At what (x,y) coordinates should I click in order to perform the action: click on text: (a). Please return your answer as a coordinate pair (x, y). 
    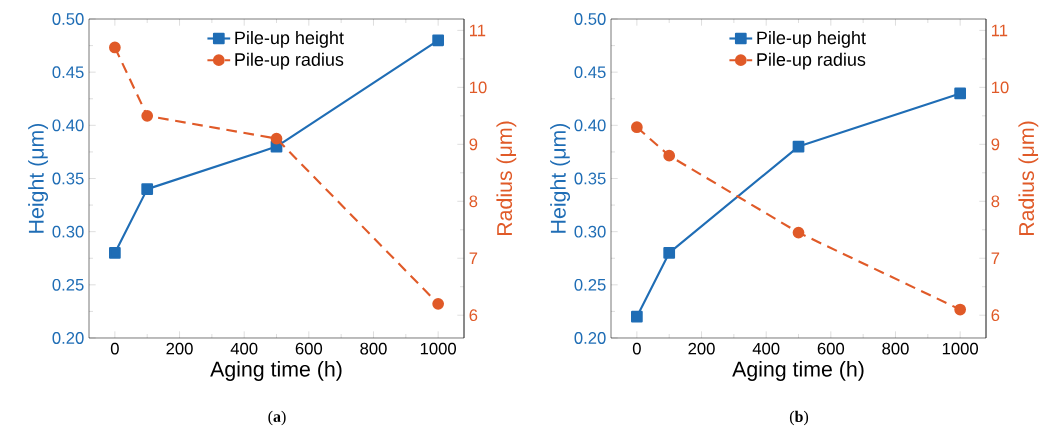
    Looking at the image, I should click on (277, 418).